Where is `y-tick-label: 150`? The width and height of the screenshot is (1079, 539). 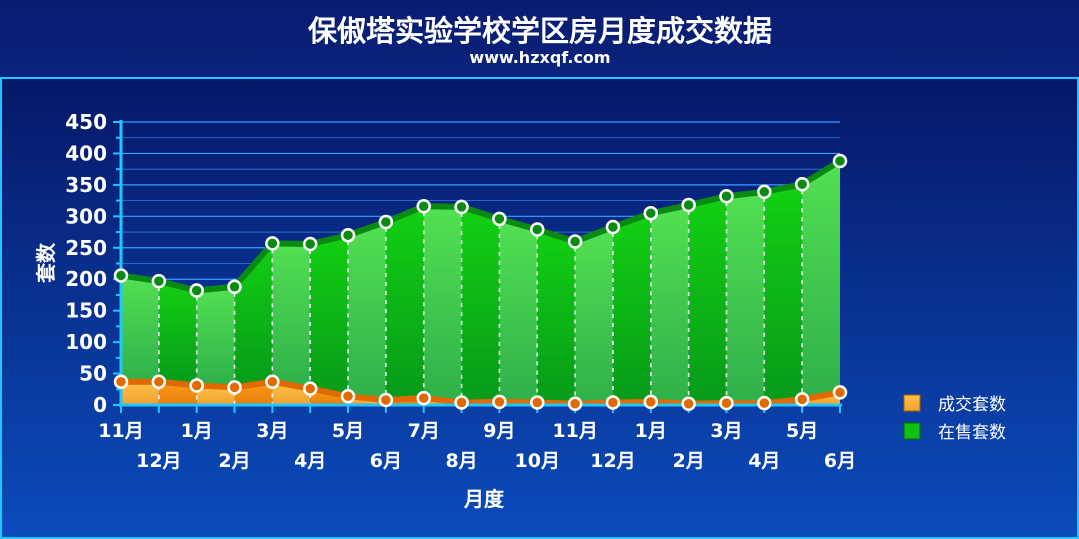
y-tick-label: 150 is located at coordinates (86, 311).